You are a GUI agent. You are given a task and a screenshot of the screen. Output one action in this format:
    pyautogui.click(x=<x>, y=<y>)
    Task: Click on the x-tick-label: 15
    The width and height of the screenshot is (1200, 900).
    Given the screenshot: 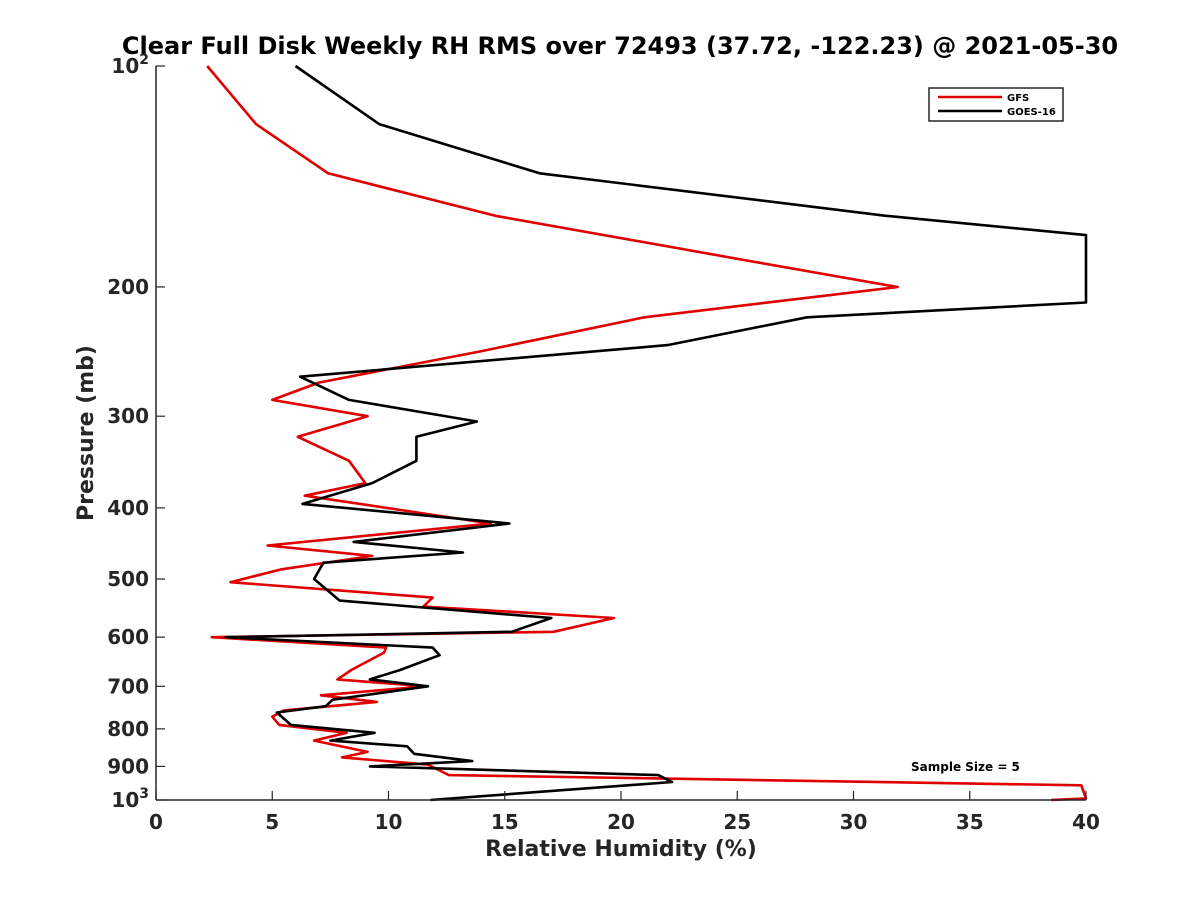 What is the action you would take?
    pyautogui.click(x=505, y=822)
    